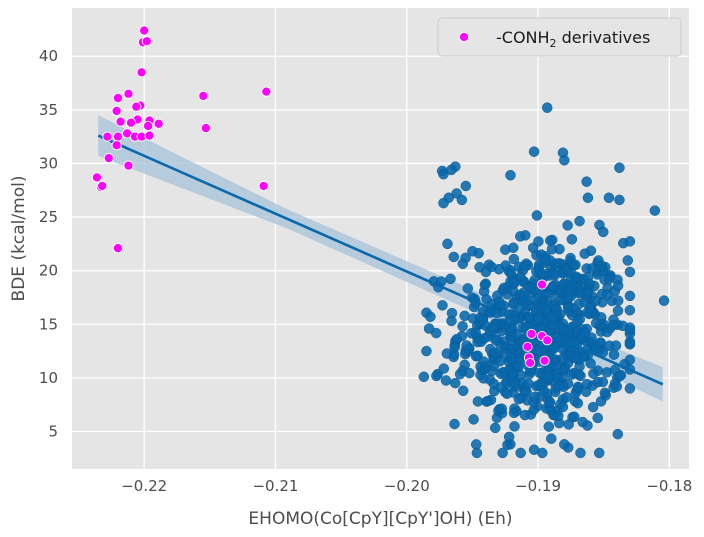  I want to click on legend: -CONH2 derivatives, so click(559, 37).